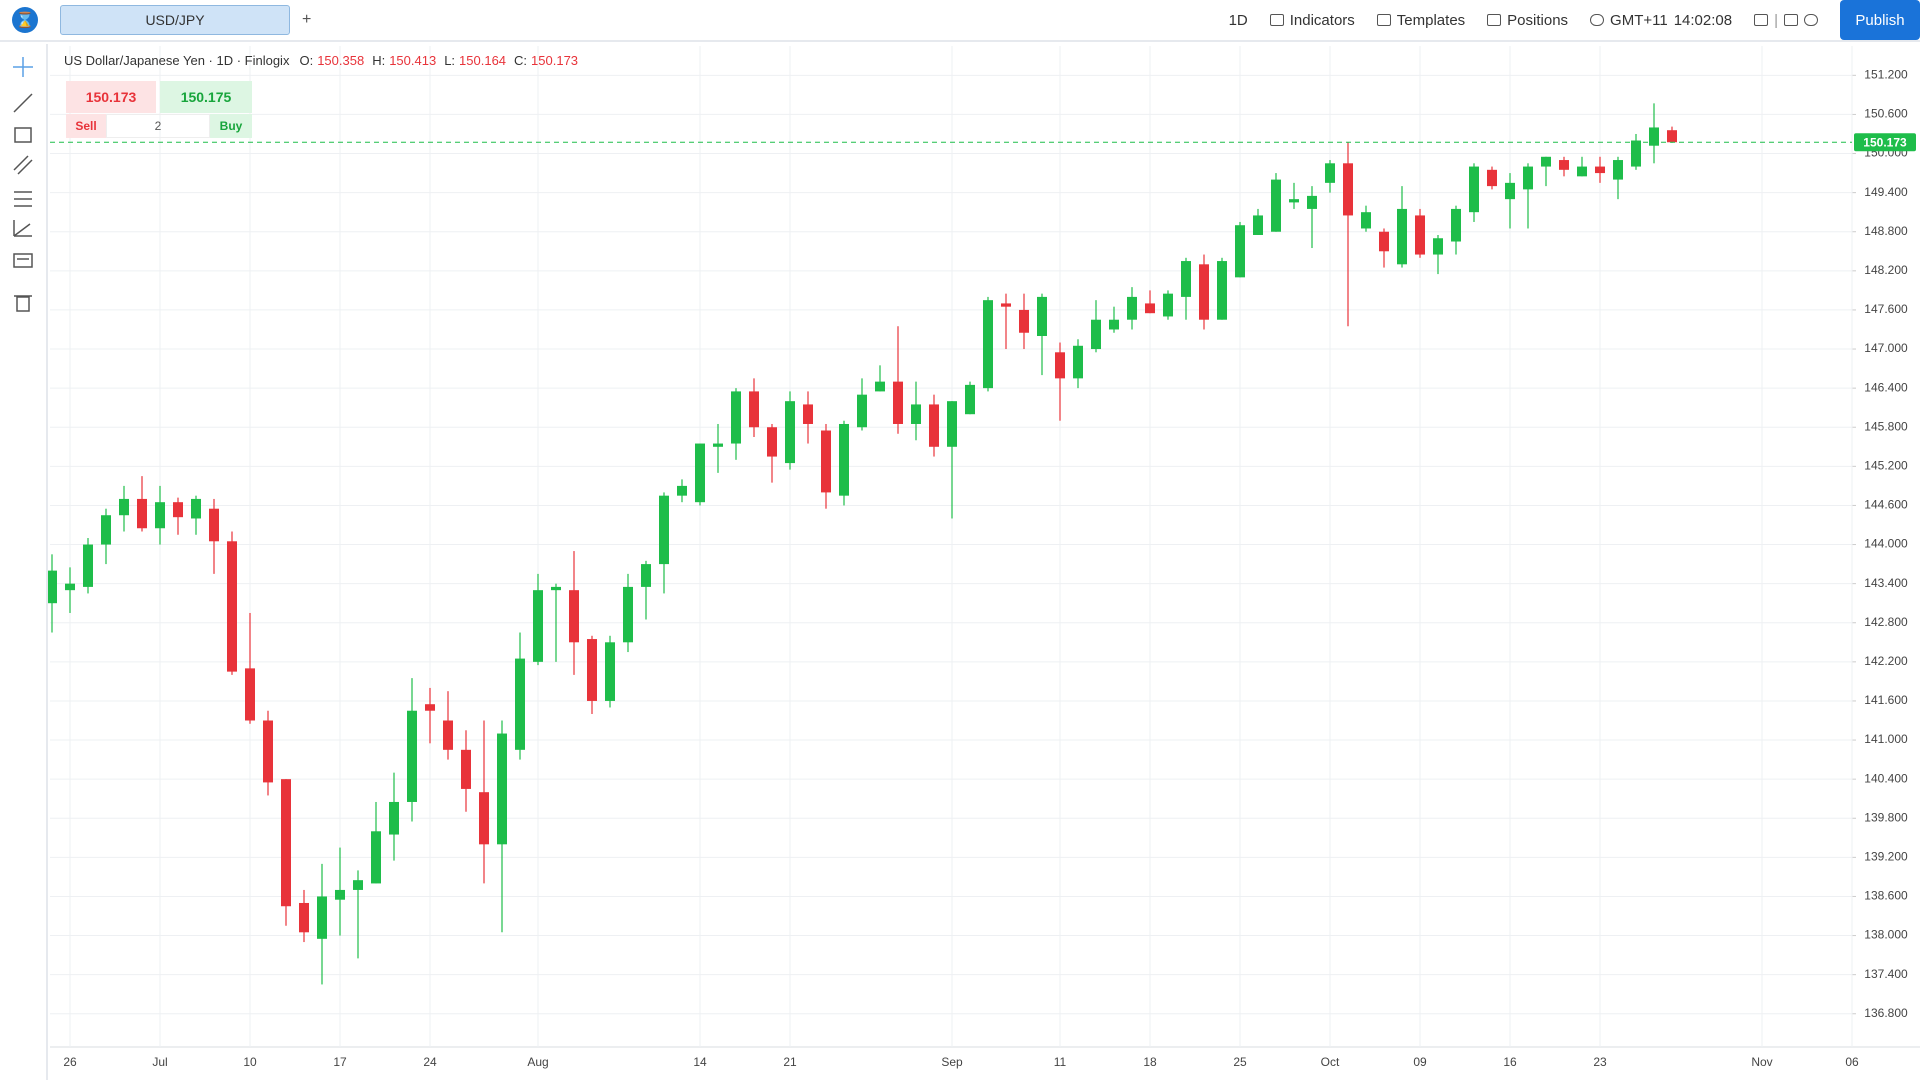  Describe the element at coordinates (175, 20) in the screenshot. I see `symbol-tab: USD/JPY` at that location.